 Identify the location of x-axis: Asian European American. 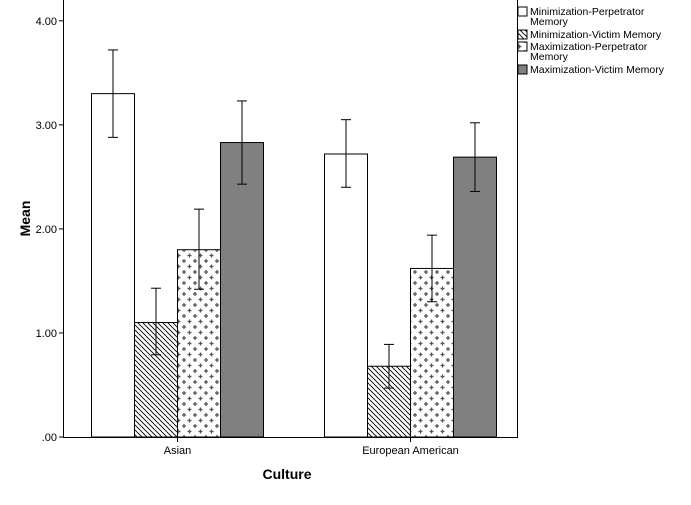
(311, 447).